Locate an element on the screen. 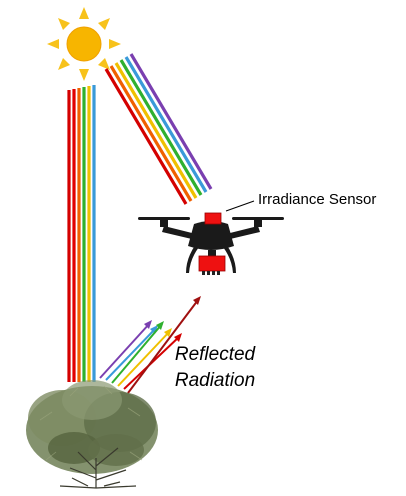 The height and width of the screenshot is (496, 406). irradiance-sensor-box is located at coordinates (213, 218).